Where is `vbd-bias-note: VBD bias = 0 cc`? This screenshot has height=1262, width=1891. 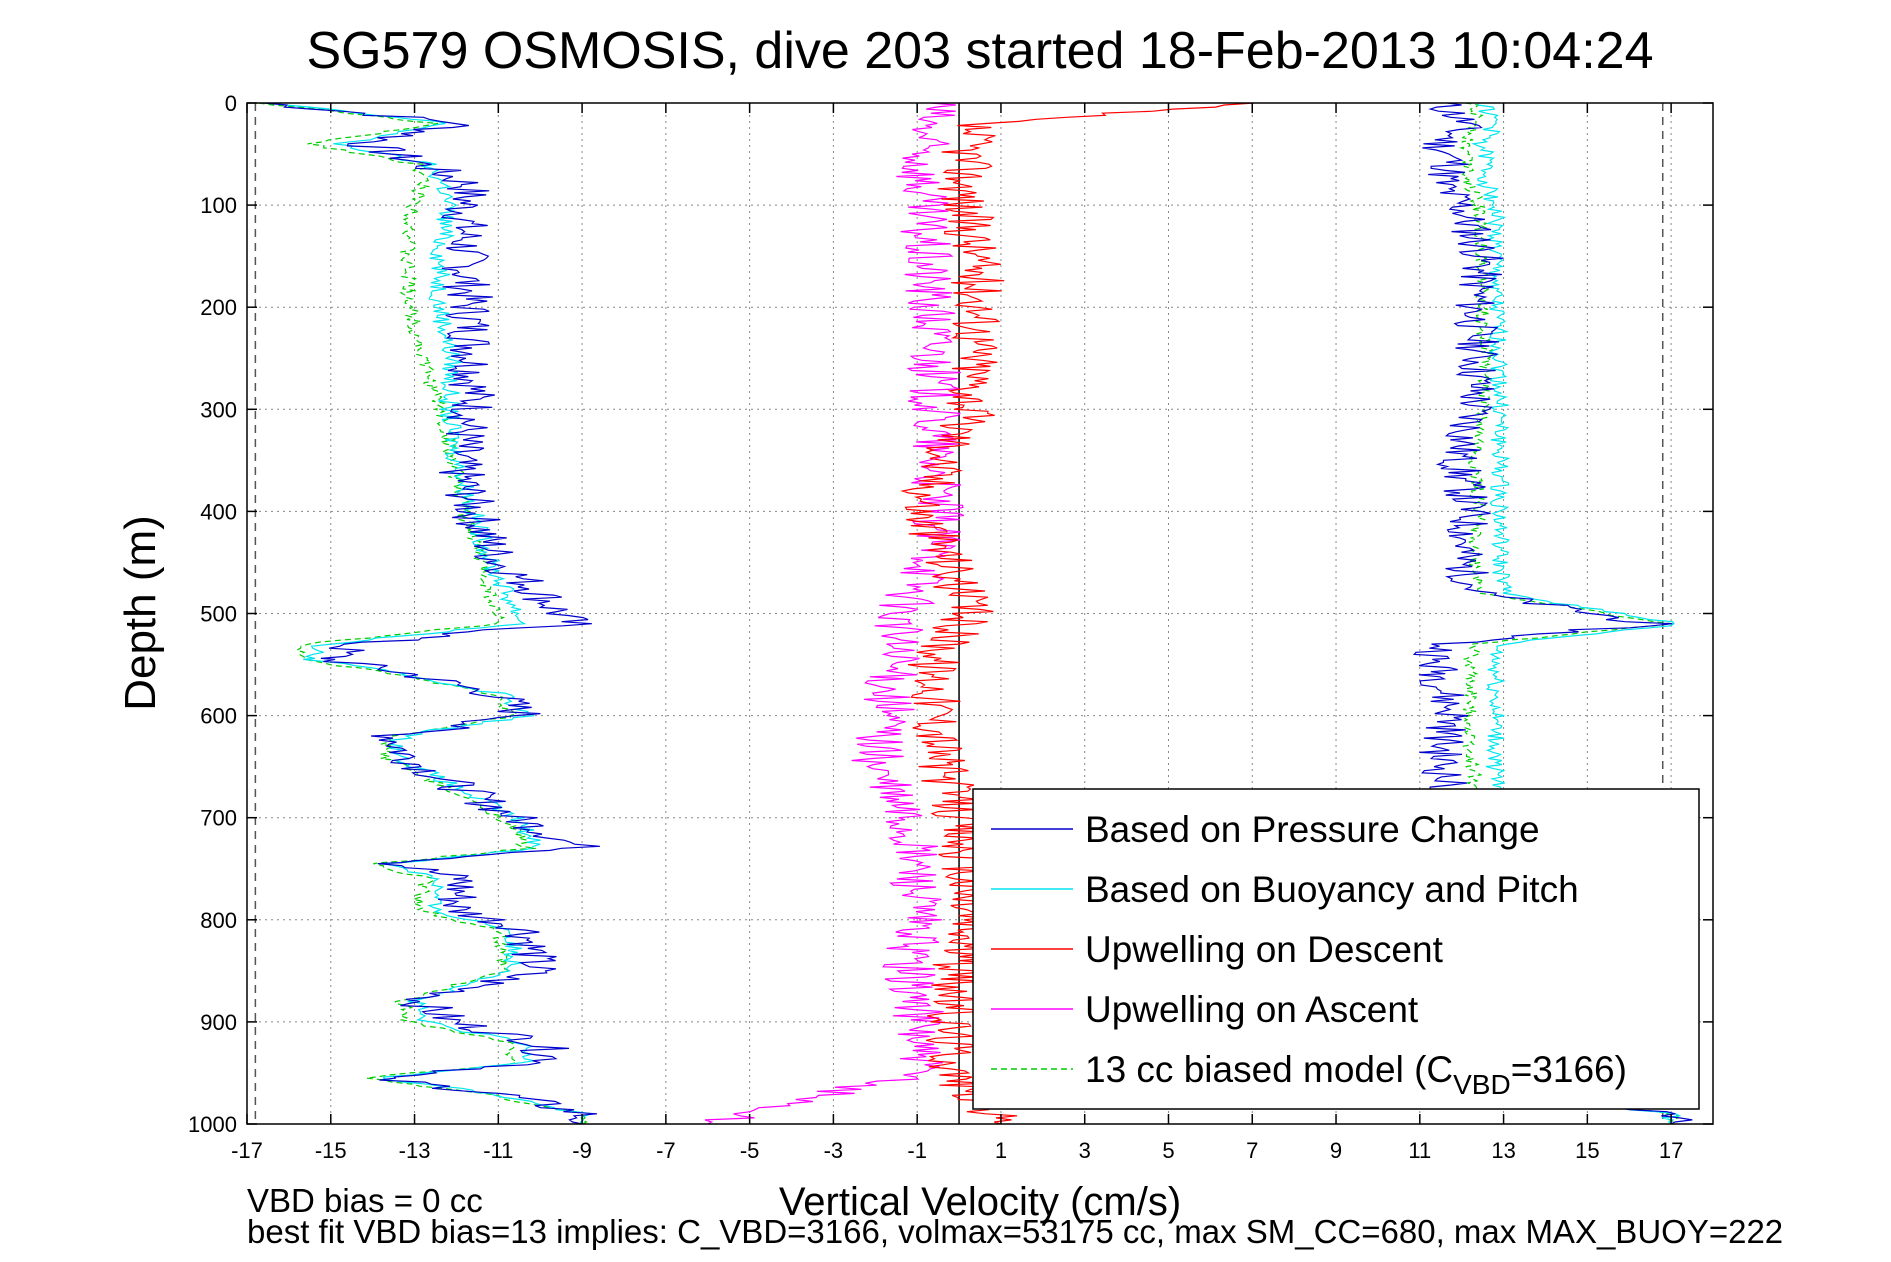 vbd-bias-note: VBD bias = 0 cc is located at coordinates (365, 1200).